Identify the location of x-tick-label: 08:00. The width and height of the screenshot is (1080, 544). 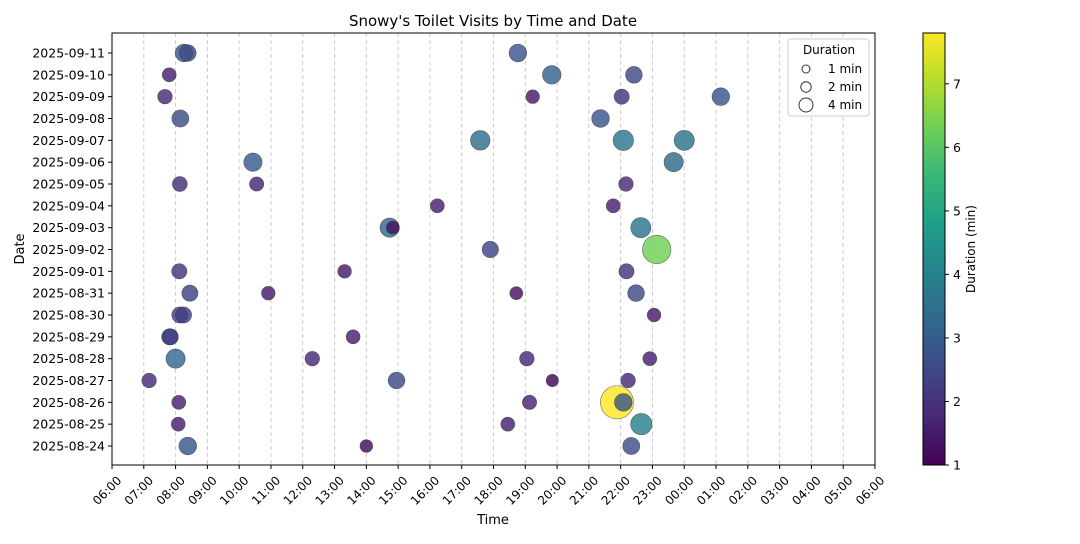
(171, 490).